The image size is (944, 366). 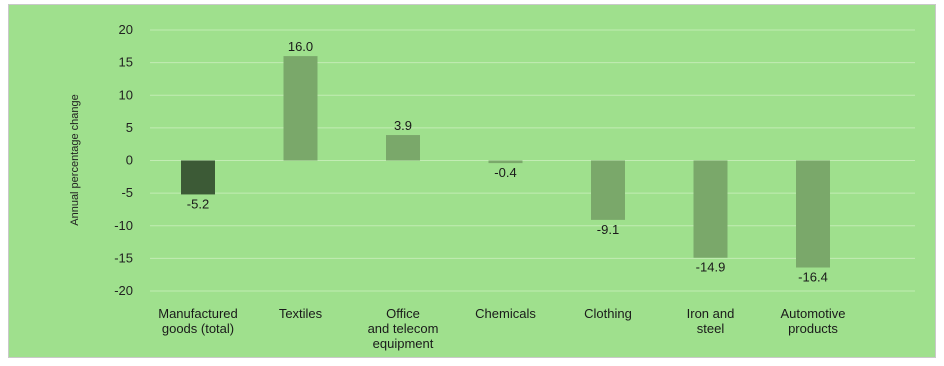 What do you see at coordinates (608, 229) in the screenshot?
I see `data-label: -9.1` at bounding box center [608, 229].